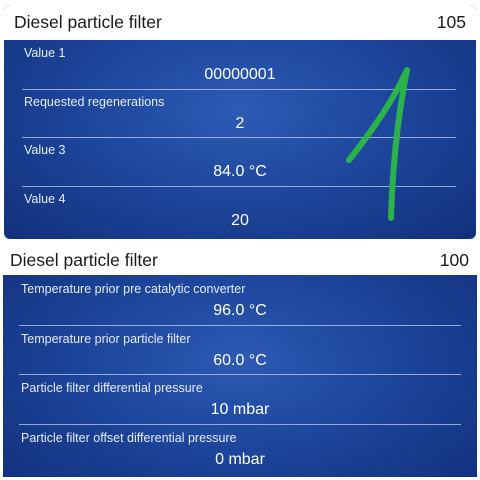  What do you see at coordinates (240, 260) in the screenshot?
I see `panel-header: Diesel particle filter 100` at bounding box center [240, 260].